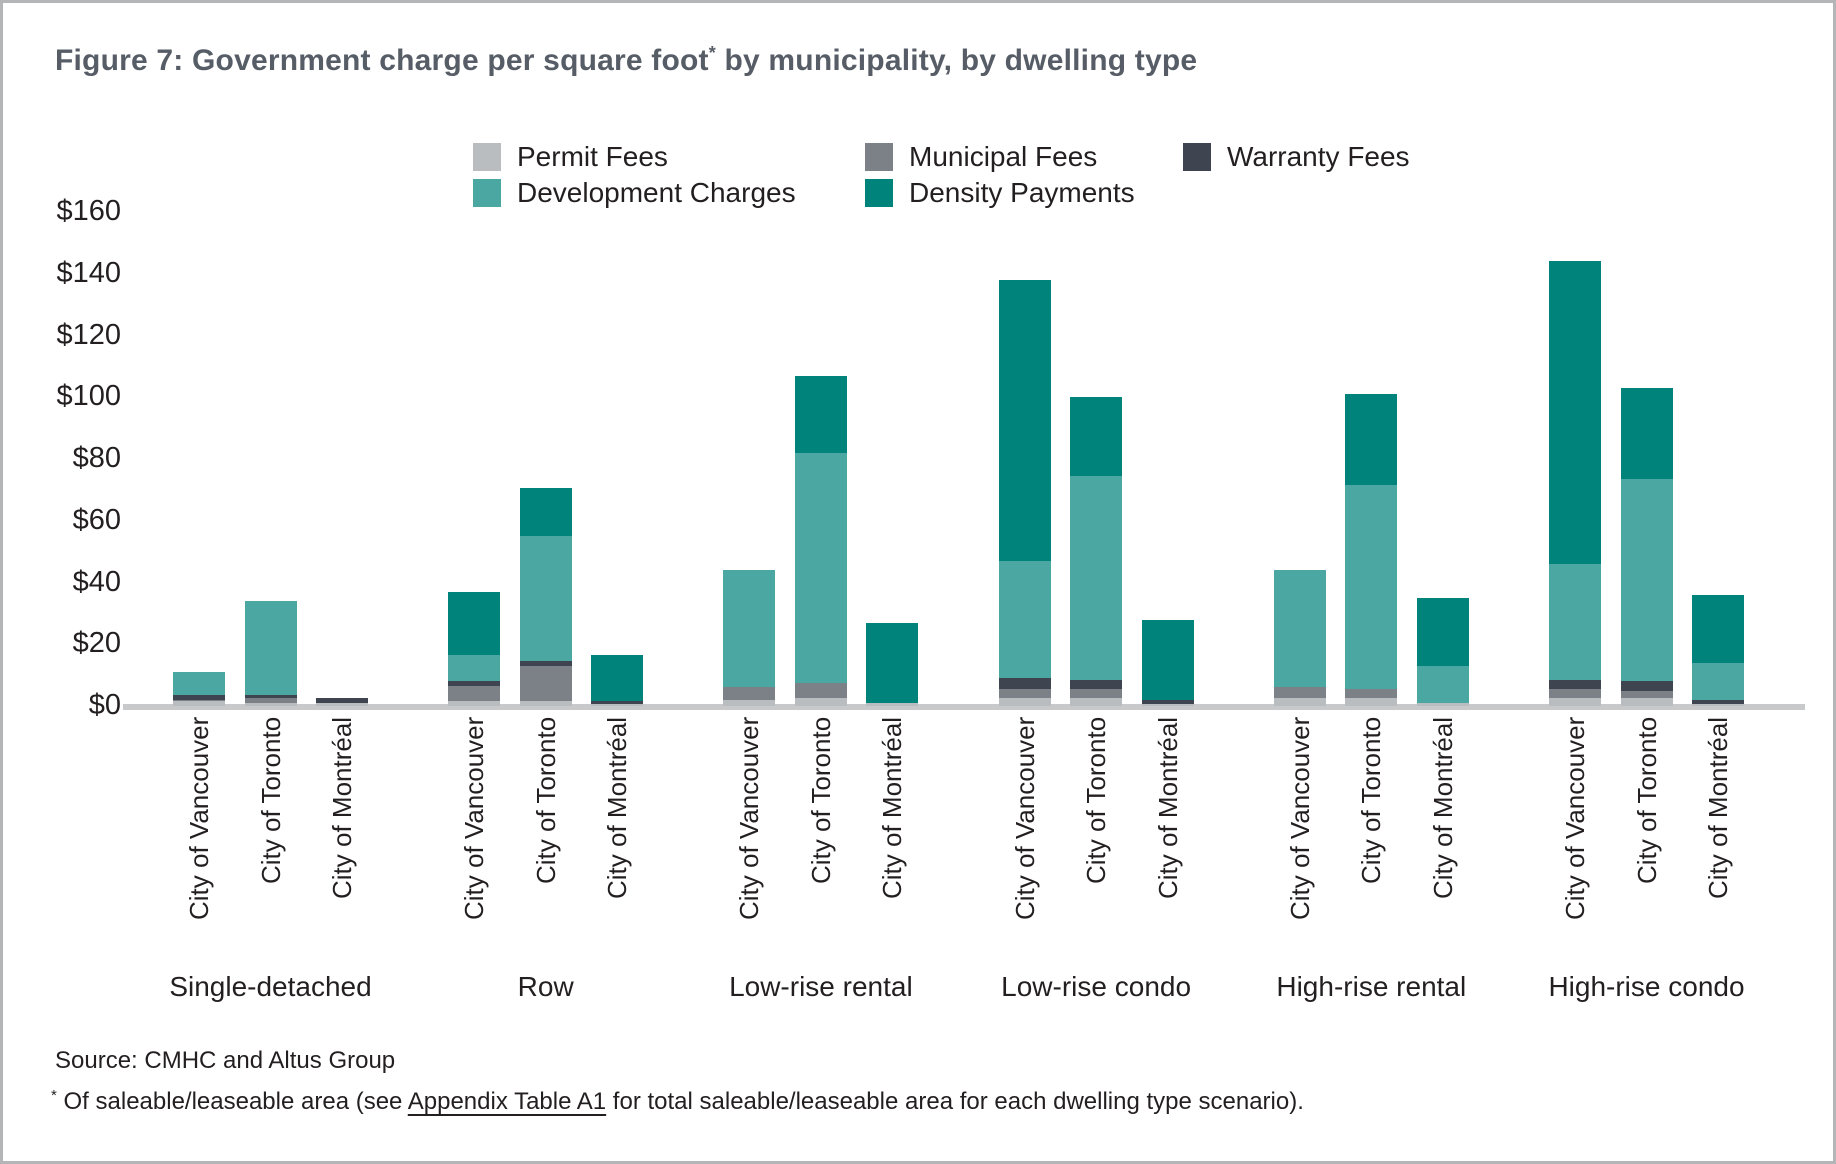  What do you see at coordinates (232, 1101) in the screenshot?
I see `footnote-text-pre: Of saleable/leaseable area (see` at bounding box center [232, 1101].